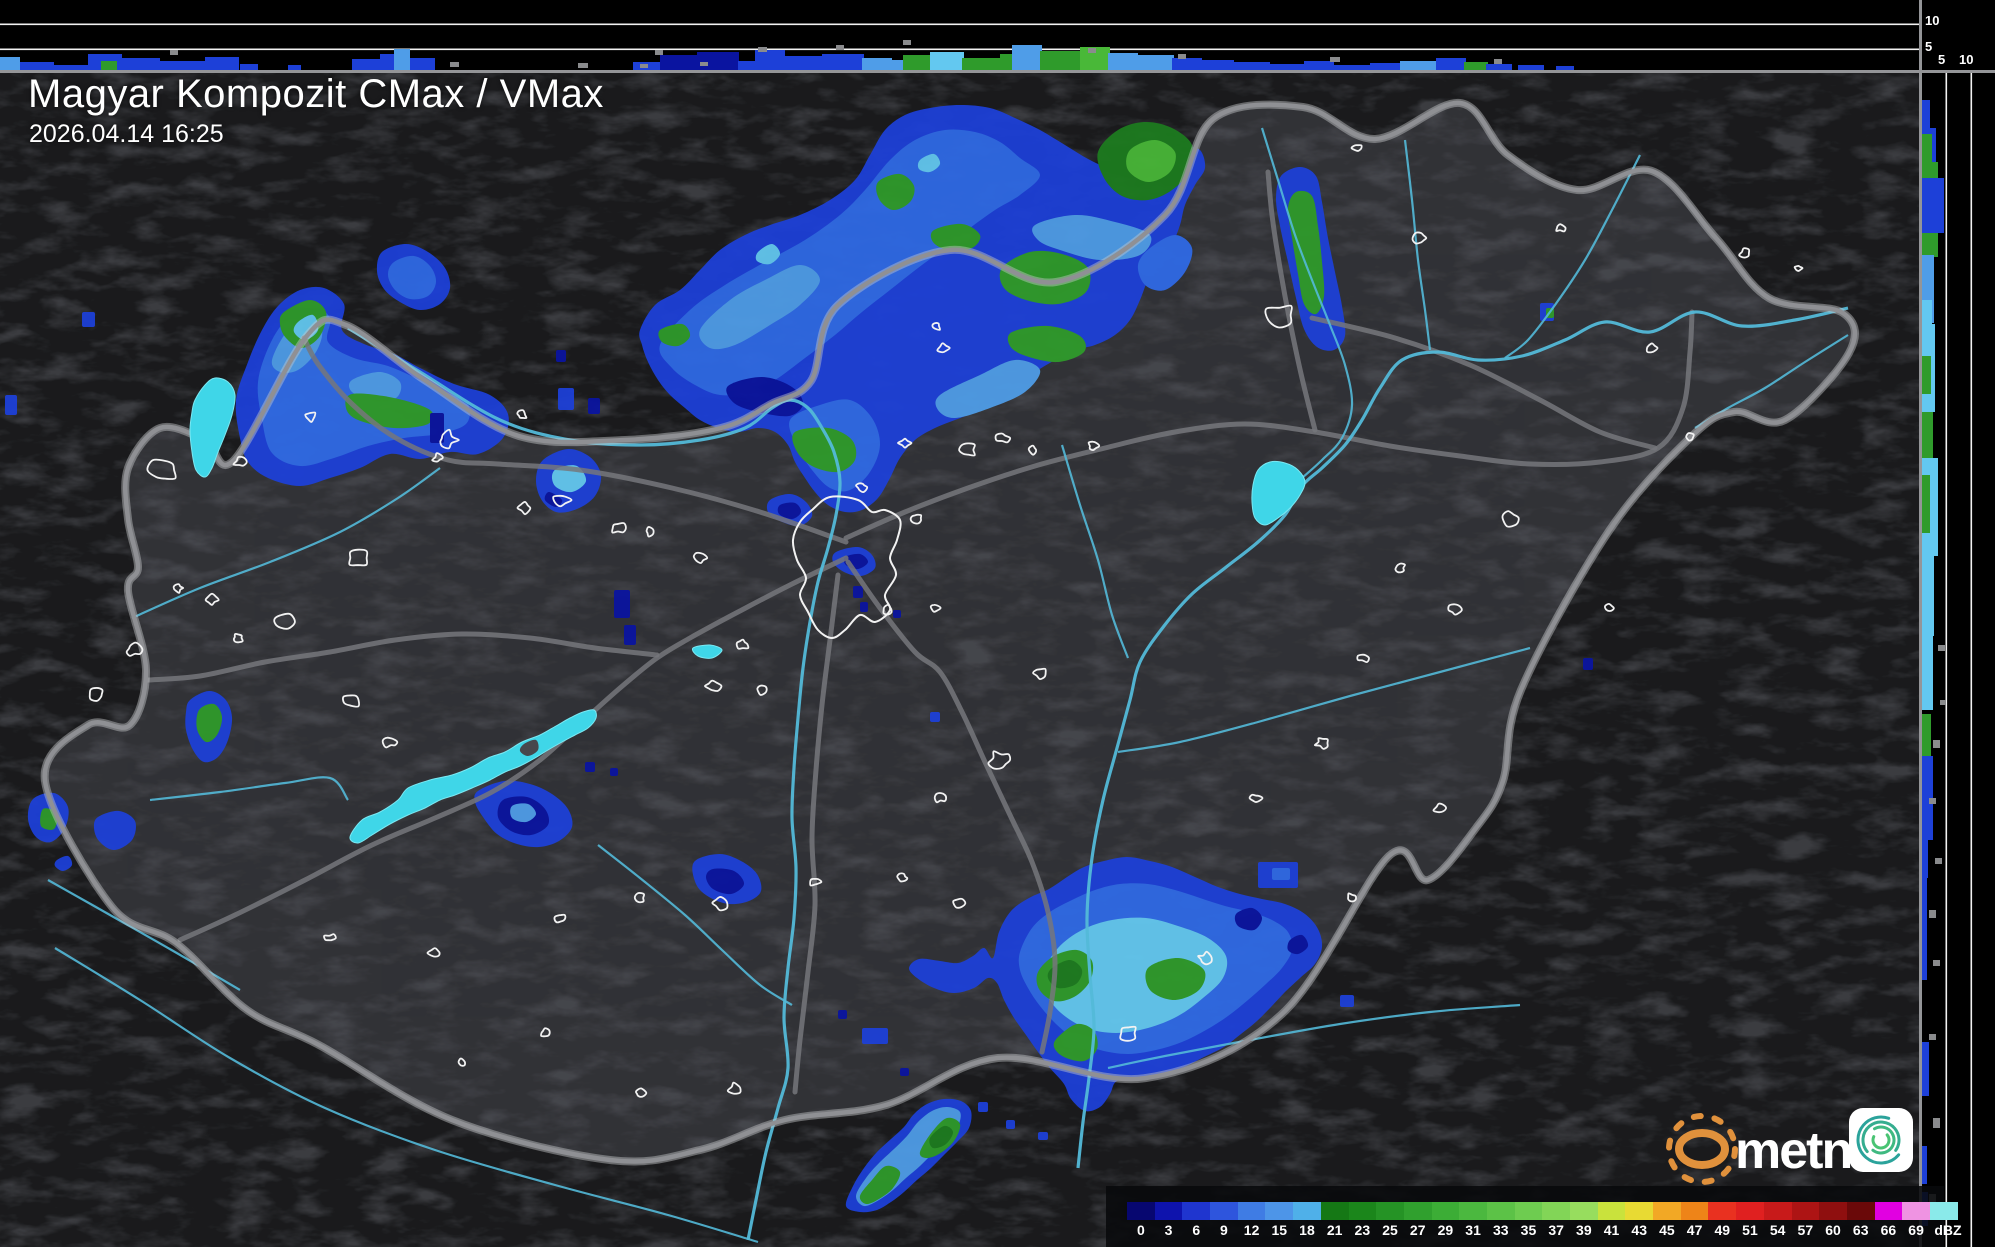 The height and width of the screenshot is (1247, 1995). What do you see at coordinates (1362, 1230) in the screenshot?
I see `colorbar-tick-label: 23` at bounding box center [1362, 1230].